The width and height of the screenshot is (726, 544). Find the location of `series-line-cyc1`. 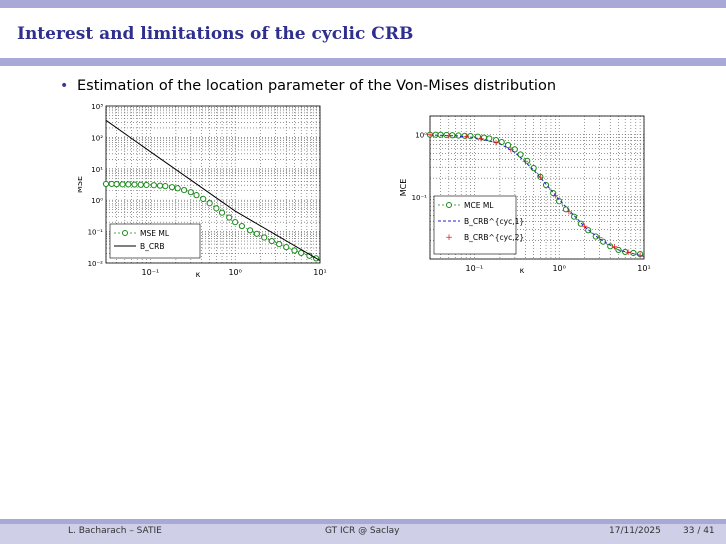

series-line-cyc1 is located at coordinates (537, 195).